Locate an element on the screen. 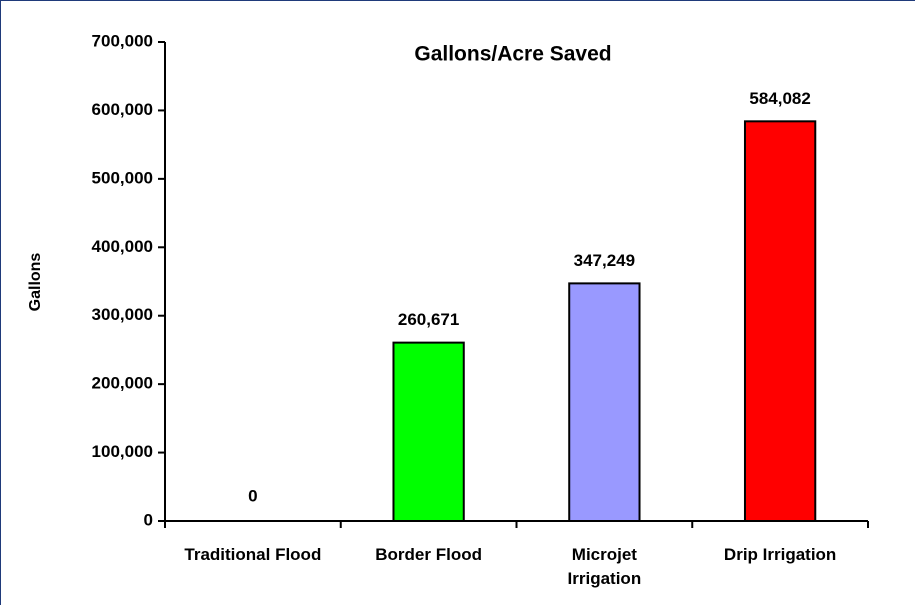 This screenshot has width=915, height=605. value-label: 260,671 is located at coordinates (428, 319).